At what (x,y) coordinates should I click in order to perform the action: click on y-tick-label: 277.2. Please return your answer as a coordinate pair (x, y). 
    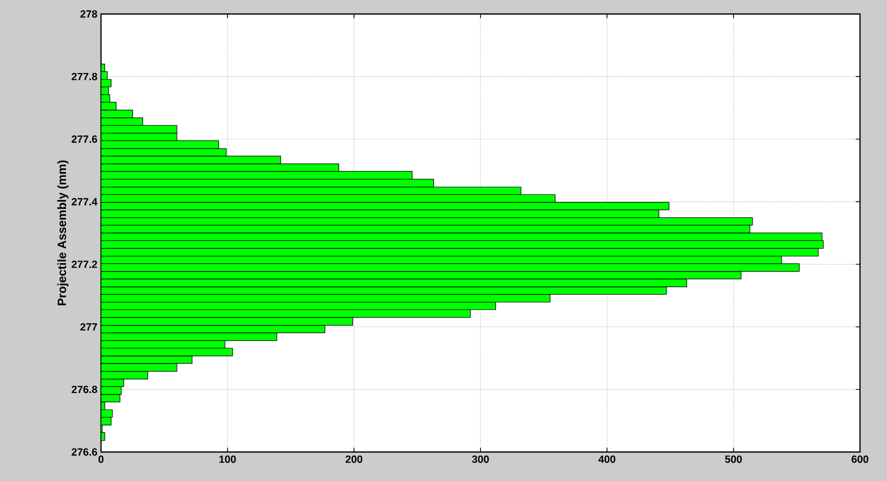
    Looking at the image, I should click on (85, 264).